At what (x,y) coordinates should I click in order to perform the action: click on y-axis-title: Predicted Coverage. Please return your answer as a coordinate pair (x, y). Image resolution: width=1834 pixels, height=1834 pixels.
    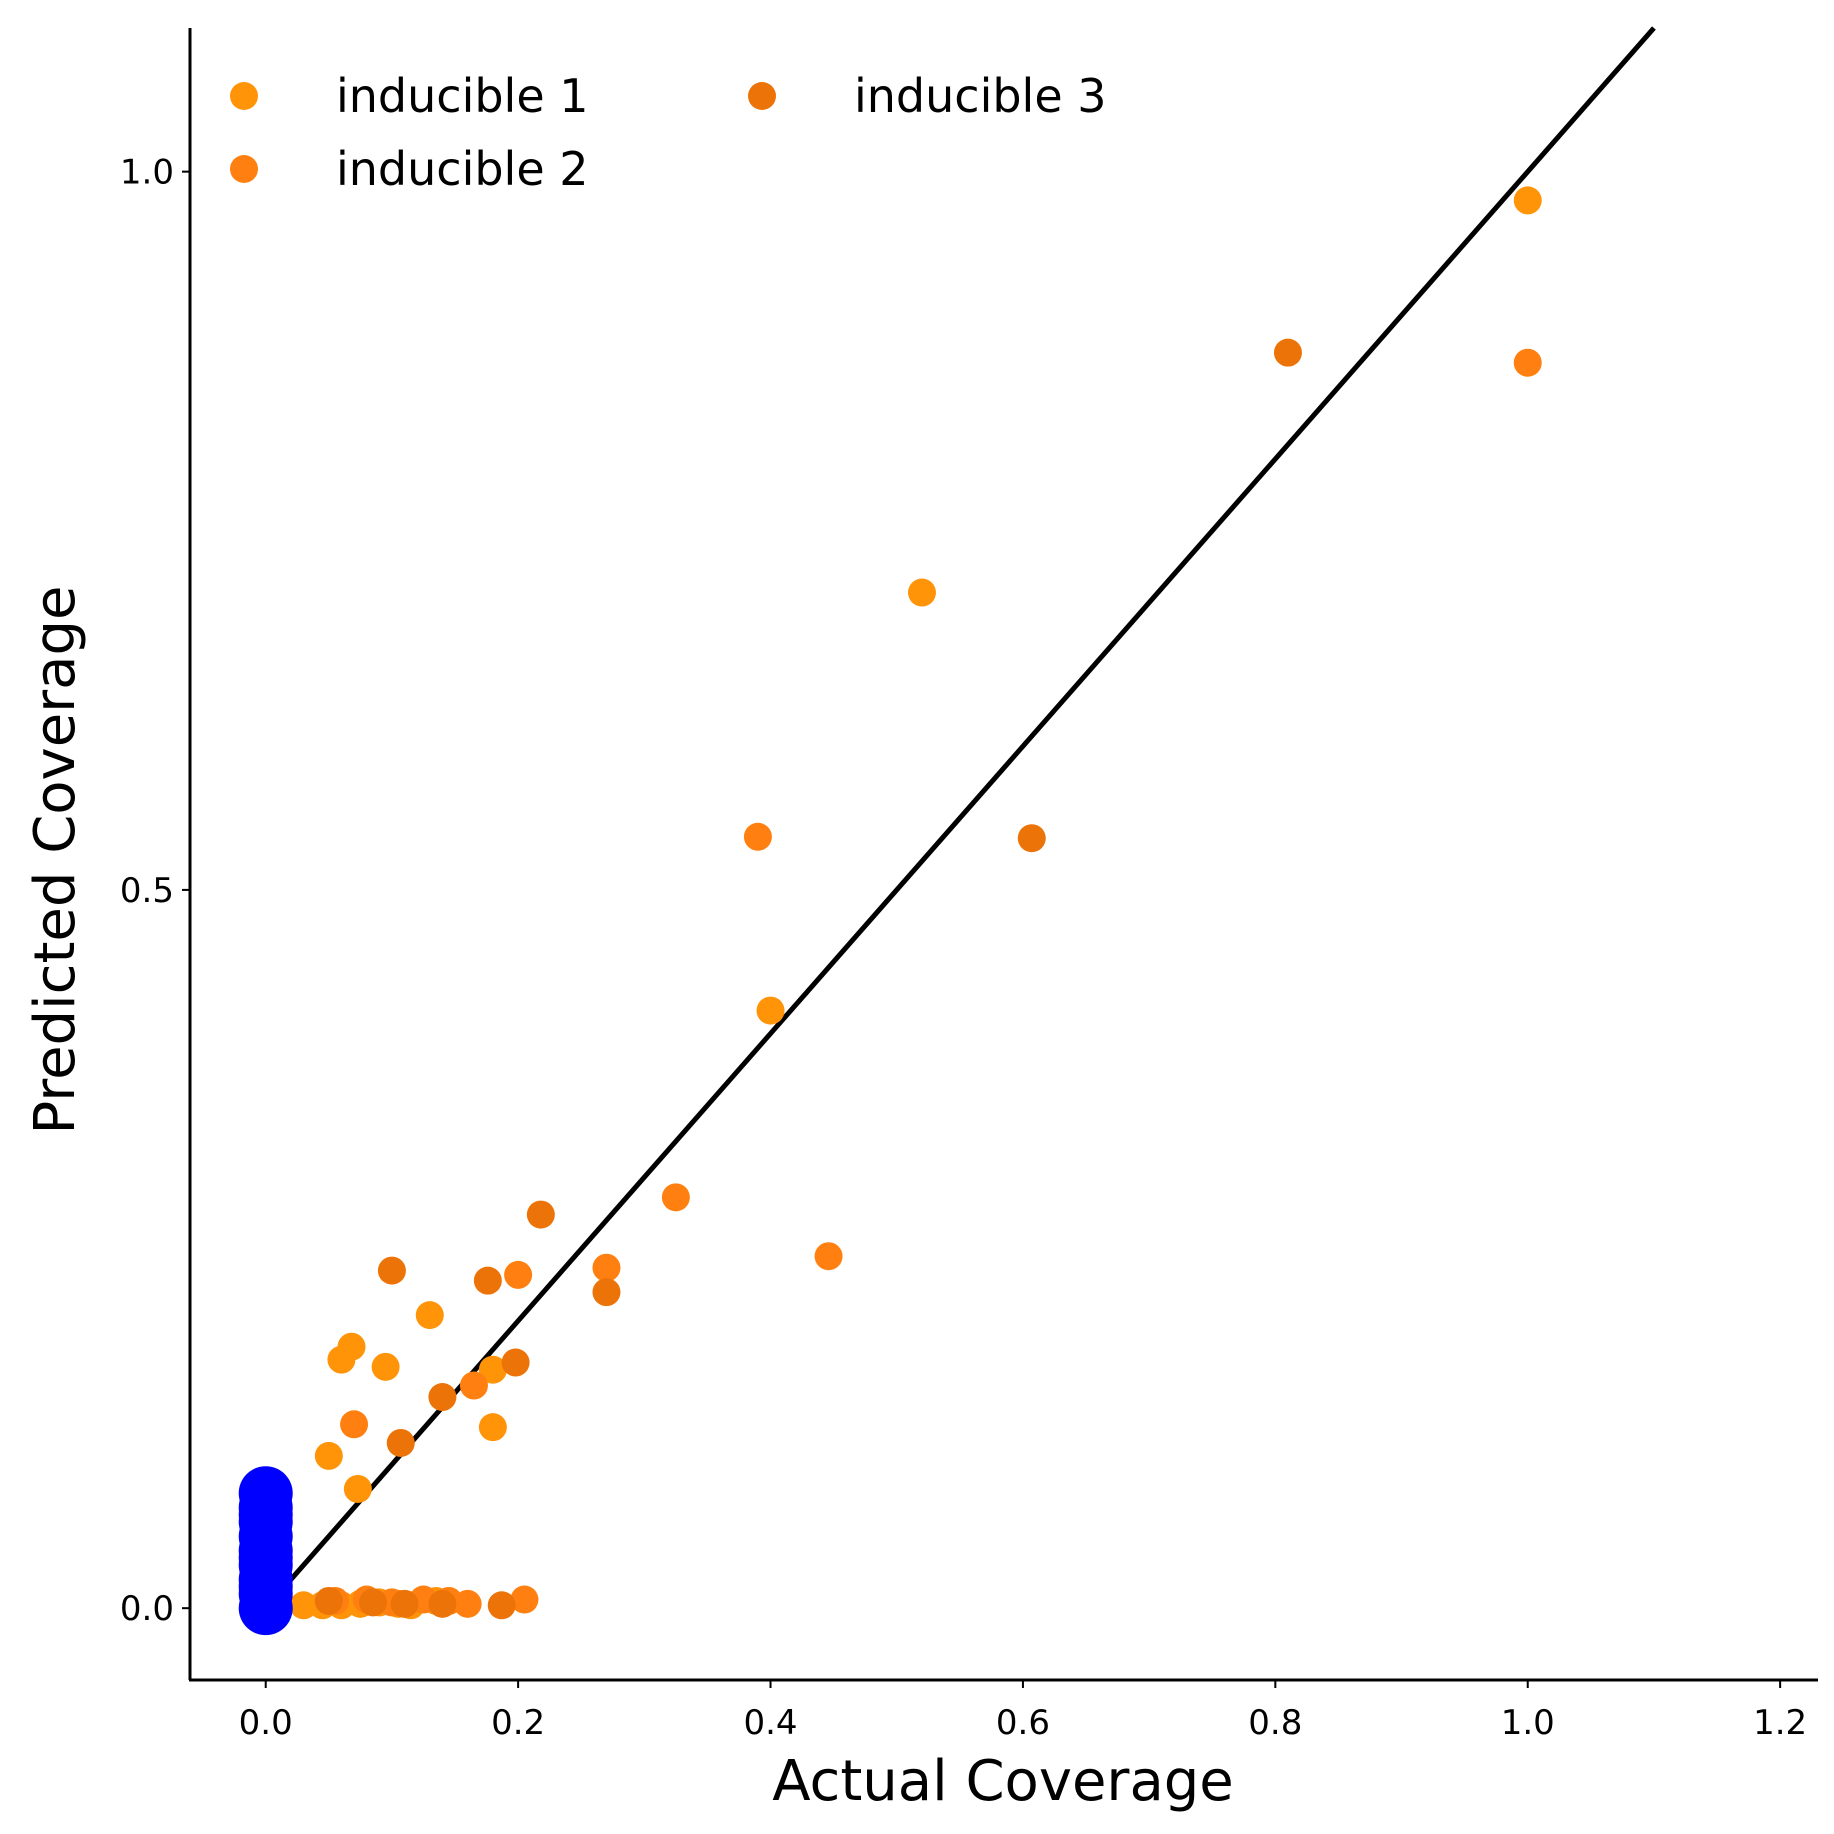
    Looking at the image, I should click on (55, 860).